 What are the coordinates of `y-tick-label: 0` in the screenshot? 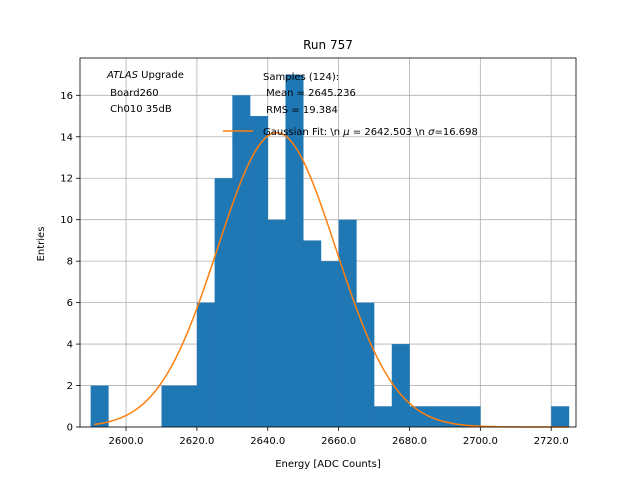 It's located at (70, 428).